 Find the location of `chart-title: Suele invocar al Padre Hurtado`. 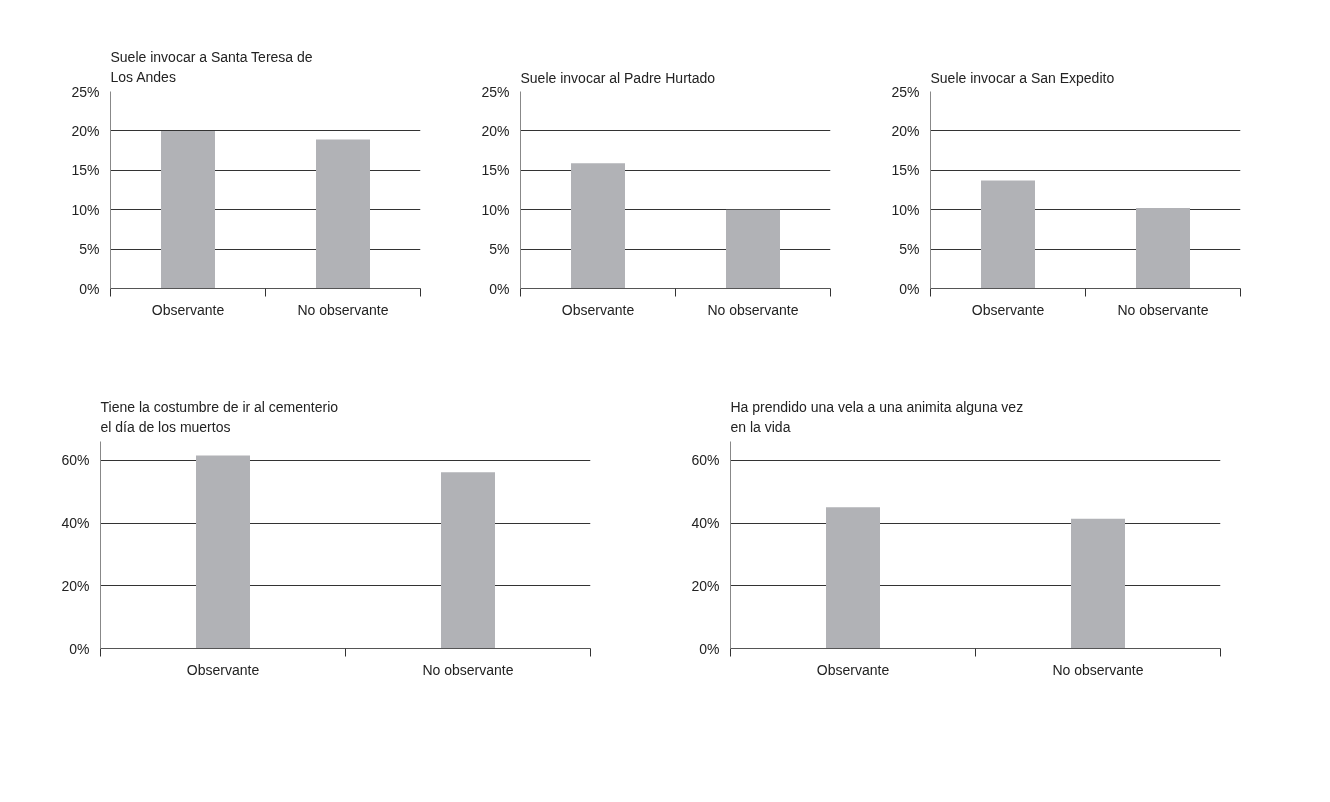

chart-title: Suele invocar al Padre Hurtado is located at coordinates (618, 77).